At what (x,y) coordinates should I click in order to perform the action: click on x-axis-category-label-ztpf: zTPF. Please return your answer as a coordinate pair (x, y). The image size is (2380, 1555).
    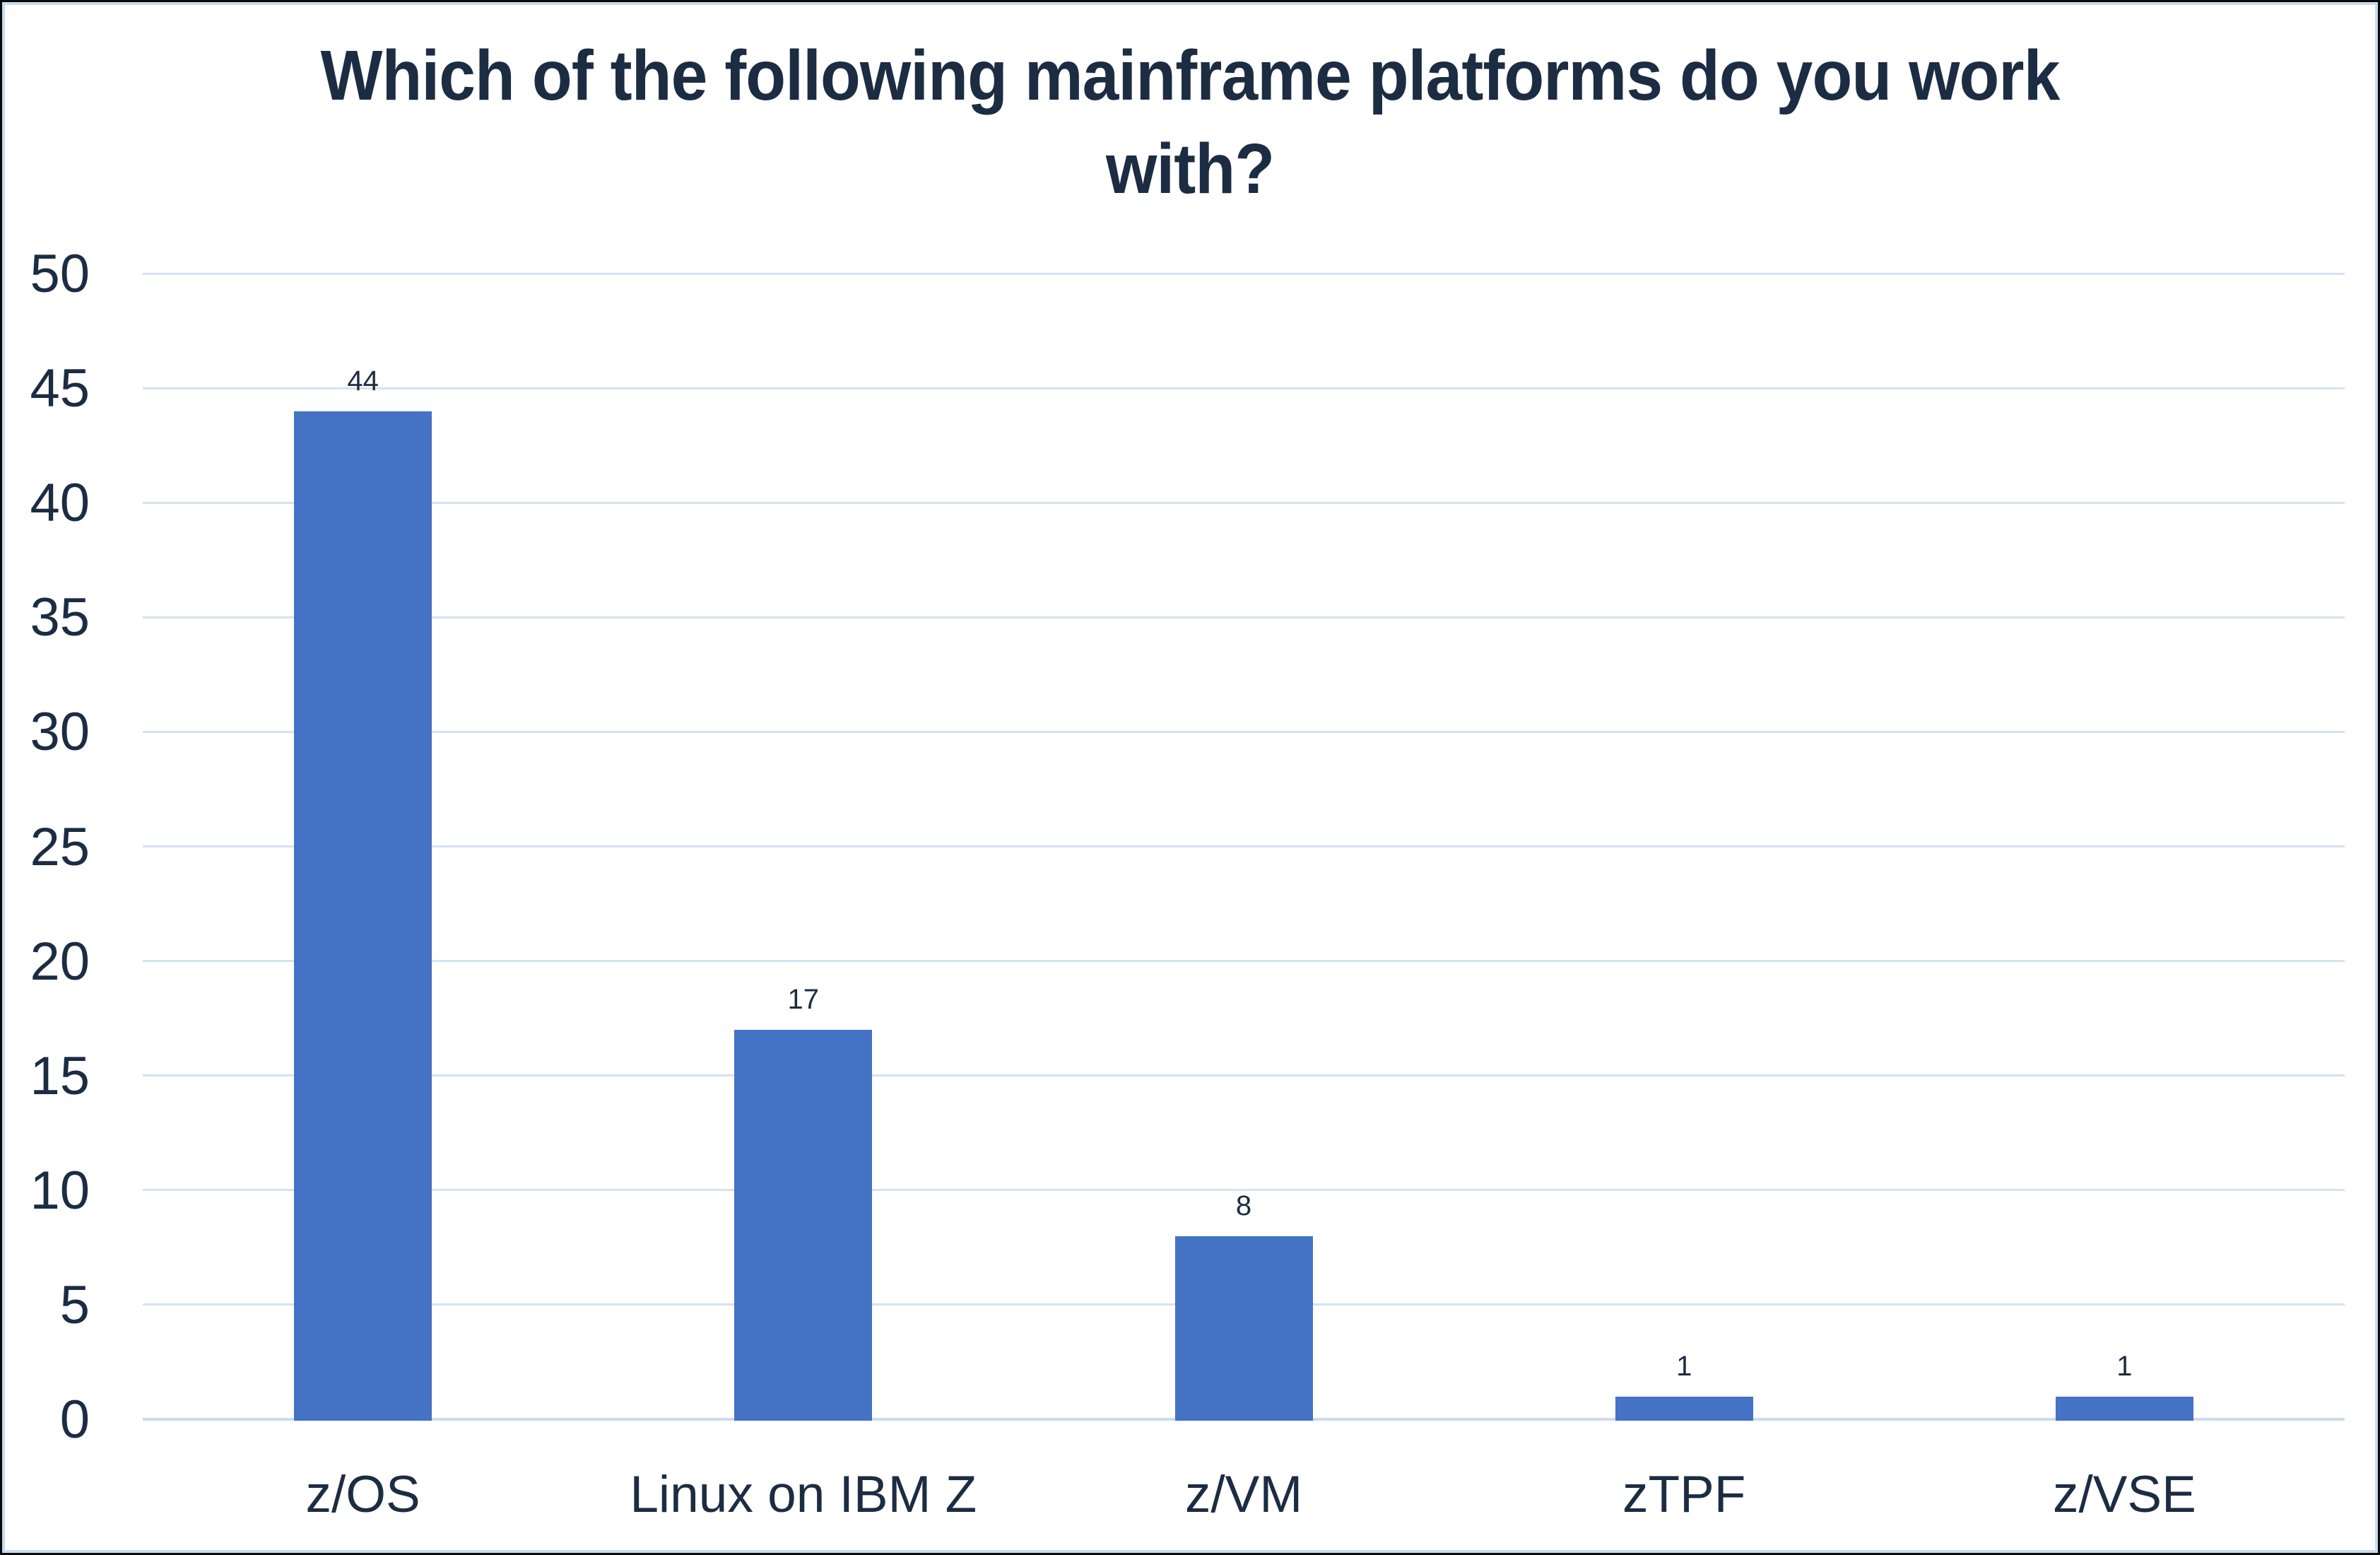
    Looking at the image, I should click on (1684, 1494).